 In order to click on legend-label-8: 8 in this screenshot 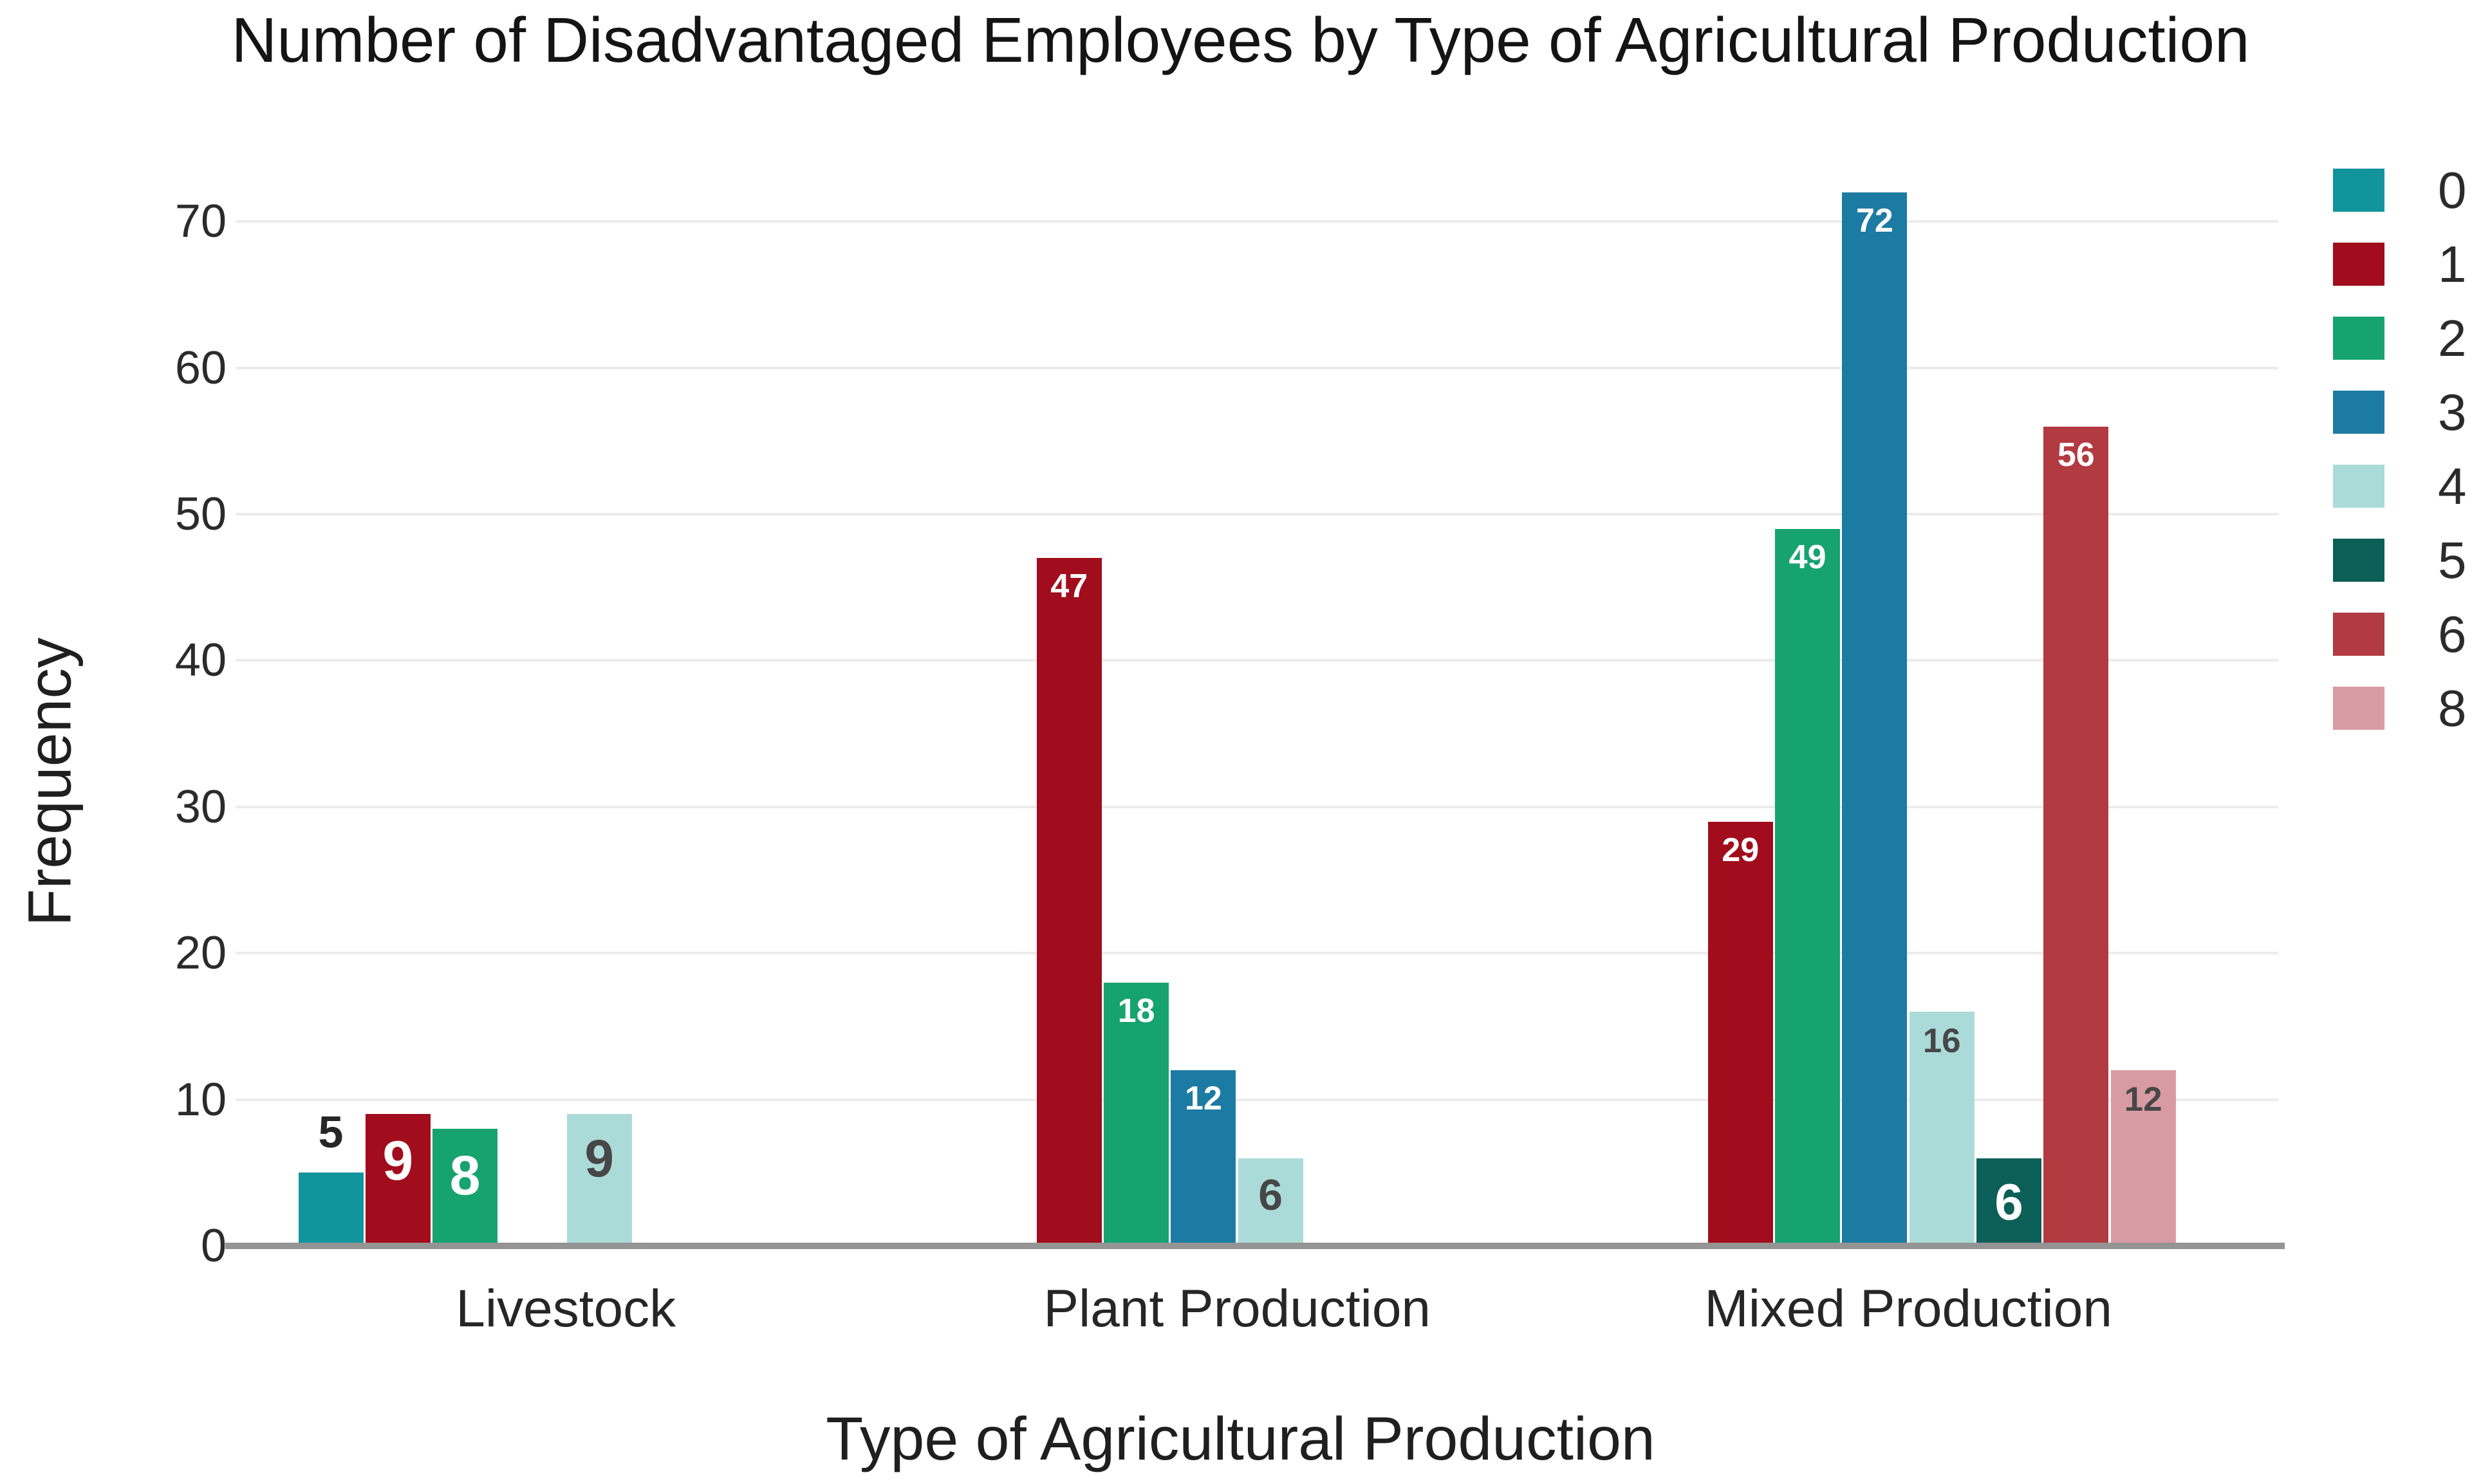, I will do `click(2452, 708)`.